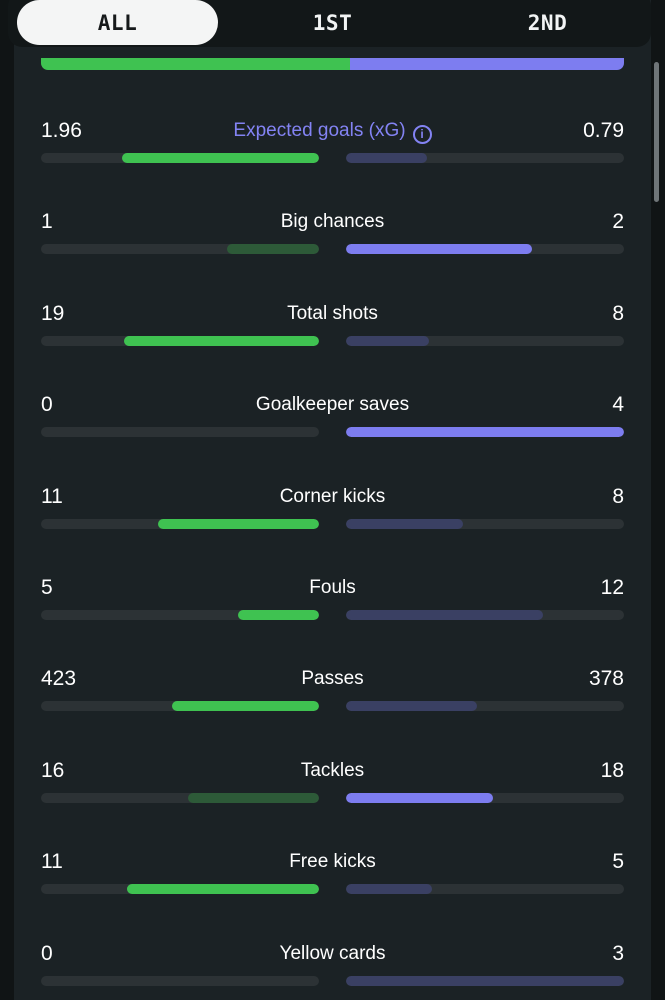 Image resolution: width=665 pixels, height=1000 pixels. I want to click on stat-label-text: Tackles, so click(332, 770).